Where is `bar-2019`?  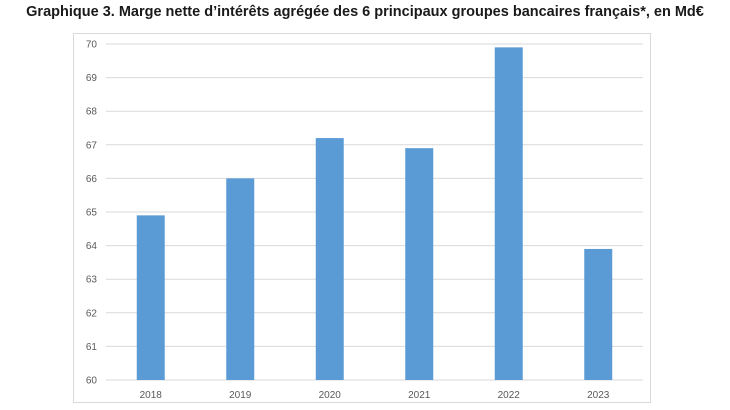
bar-2019 is located at coordinates (240, 279).